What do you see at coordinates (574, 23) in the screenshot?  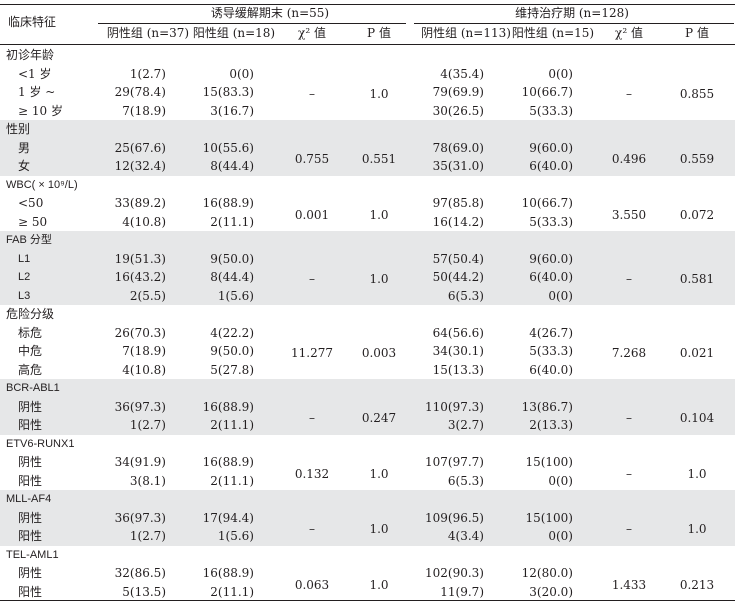 I see `maintenance-subrule` at bounding box center [574, 23].